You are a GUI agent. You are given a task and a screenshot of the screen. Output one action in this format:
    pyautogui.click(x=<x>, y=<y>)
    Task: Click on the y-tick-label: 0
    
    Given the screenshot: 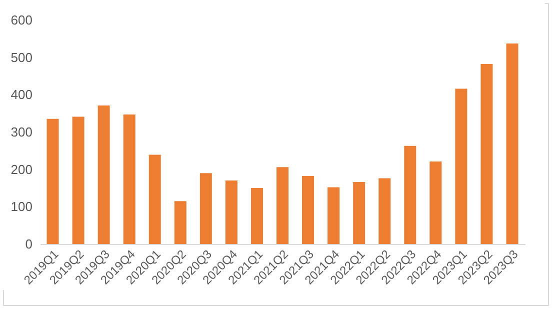 What is the action you would take?
    pyautogui.click(x=28, y=244)
    